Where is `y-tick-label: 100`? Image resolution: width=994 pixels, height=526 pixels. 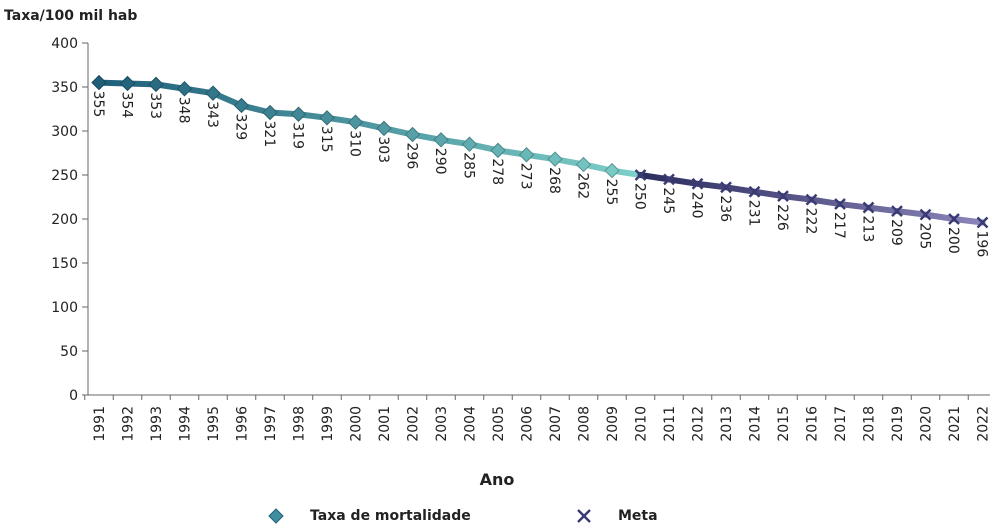 y-tick-label: 100 is located at coordinates (64, 308).